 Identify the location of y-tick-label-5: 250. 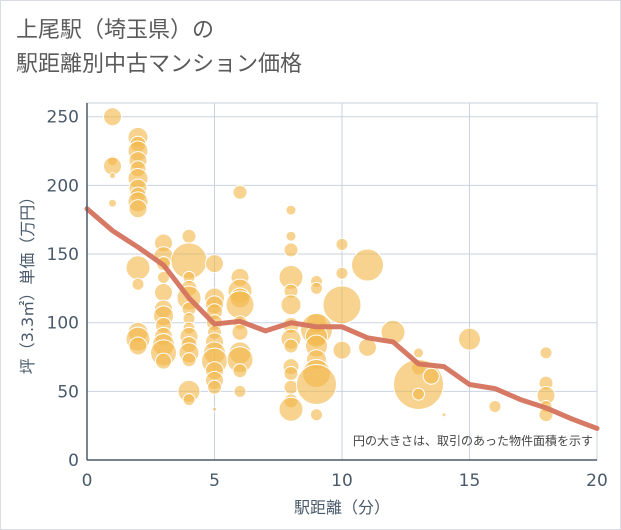
(63, 118).